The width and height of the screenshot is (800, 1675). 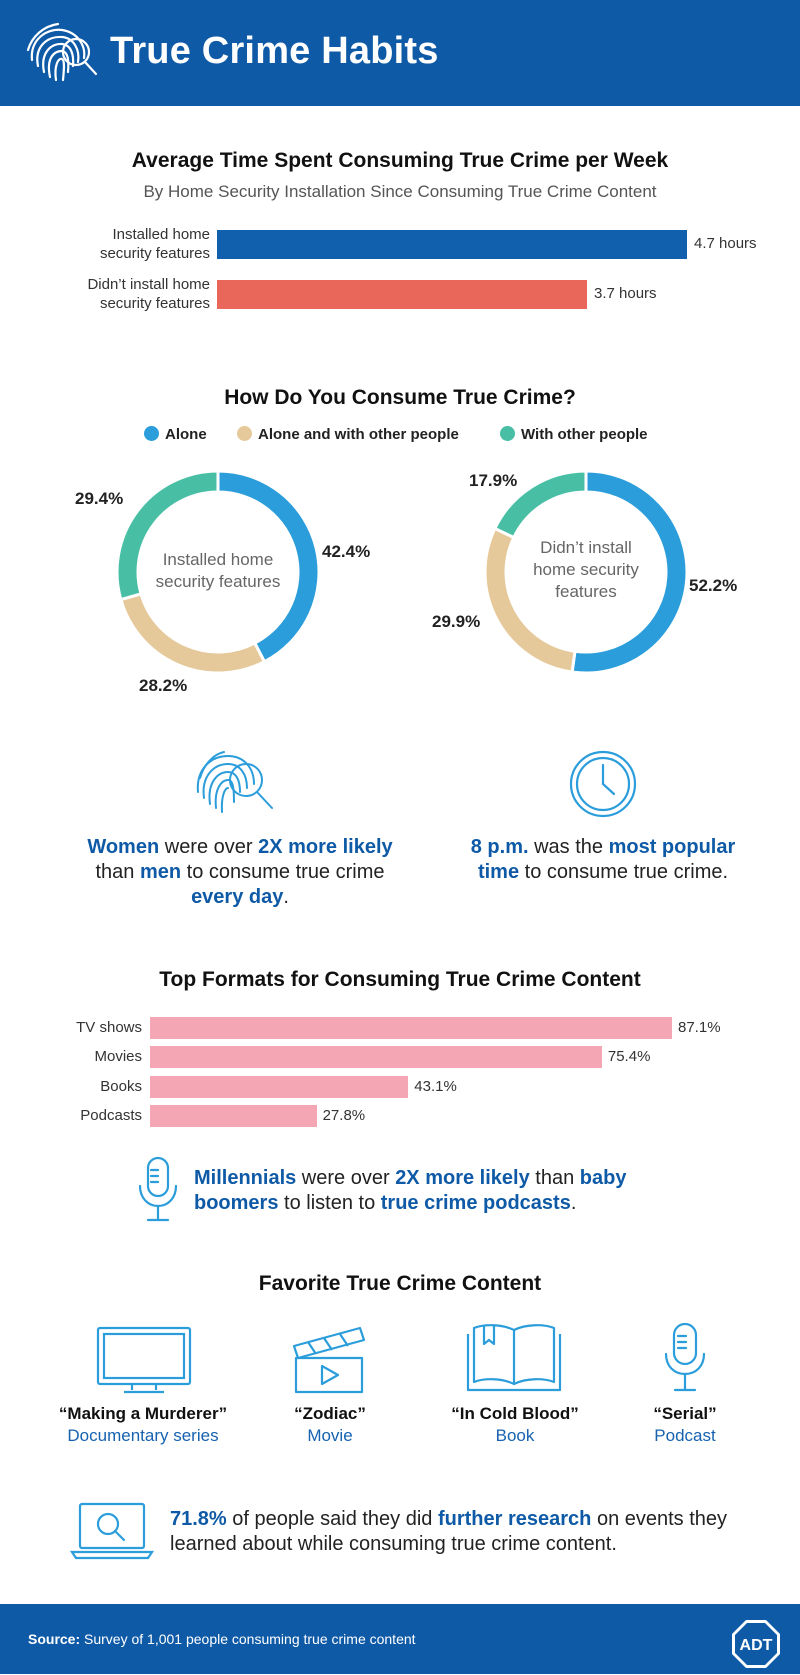 What do you see at coordinates (574, 434) in the screenshot?
I see `legend-others: With other people` at bounding box center [574, 434].